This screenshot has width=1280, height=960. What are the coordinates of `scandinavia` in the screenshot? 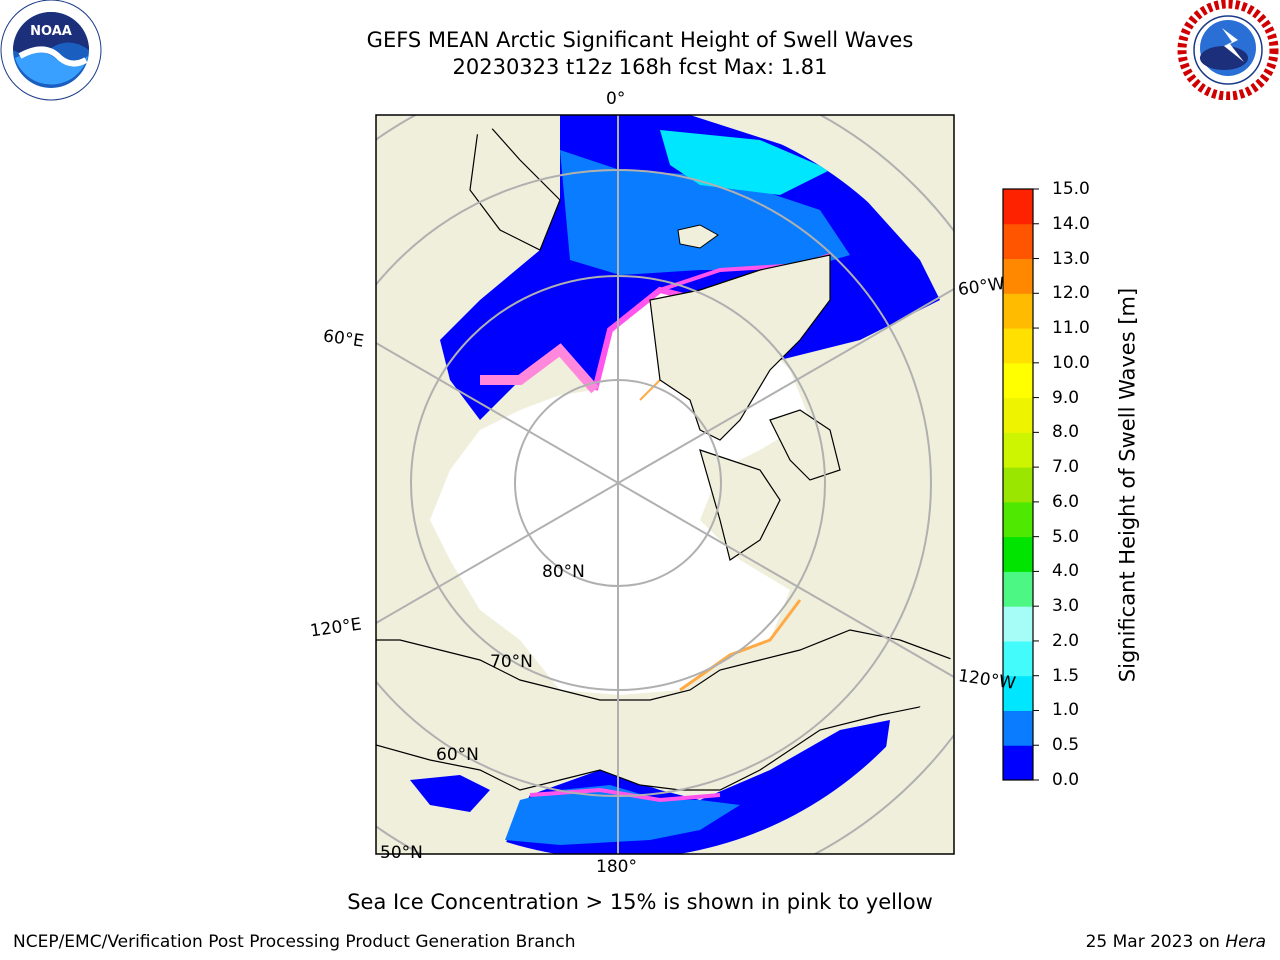 It's located at (515, 183).